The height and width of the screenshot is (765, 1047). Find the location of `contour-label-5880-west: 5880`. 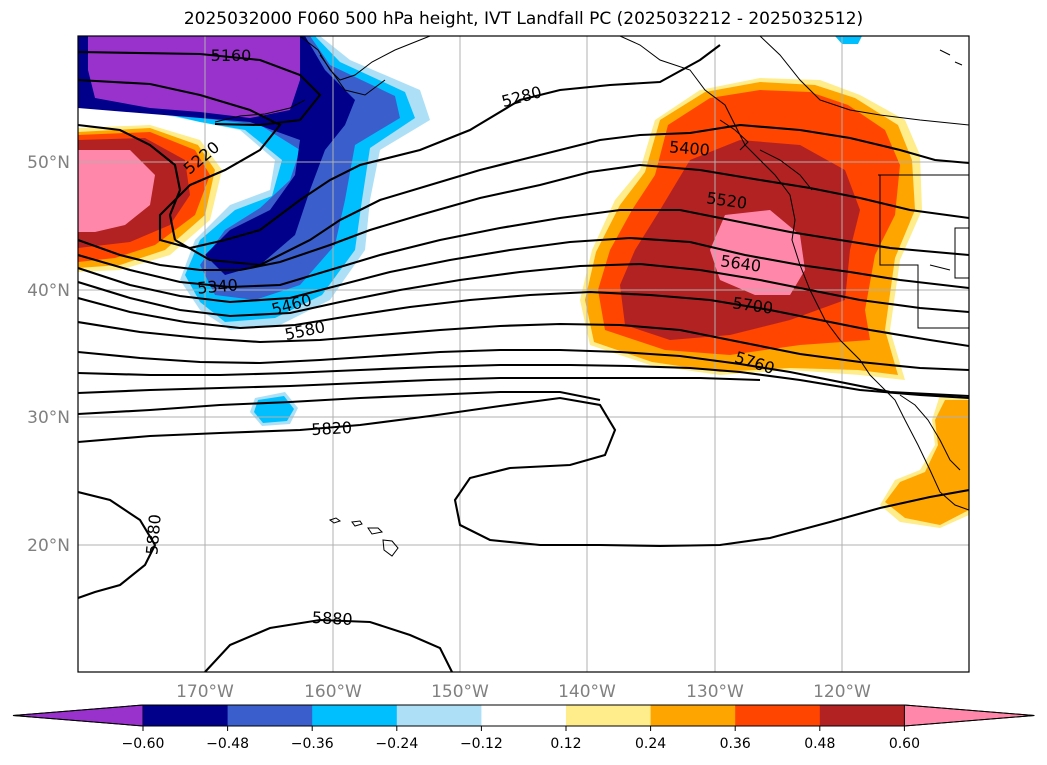

contour-label-5880-west: 5880 is located at coordinates (153, 534).